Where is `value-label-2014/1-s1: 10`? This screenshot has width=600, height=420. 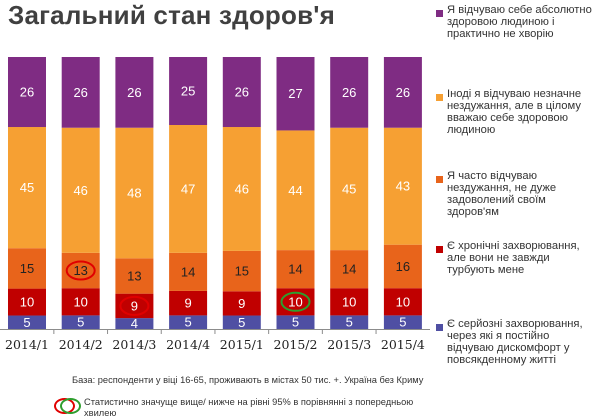 value-label-2014/1-s1: 10 is located at coordinates (27, 302).